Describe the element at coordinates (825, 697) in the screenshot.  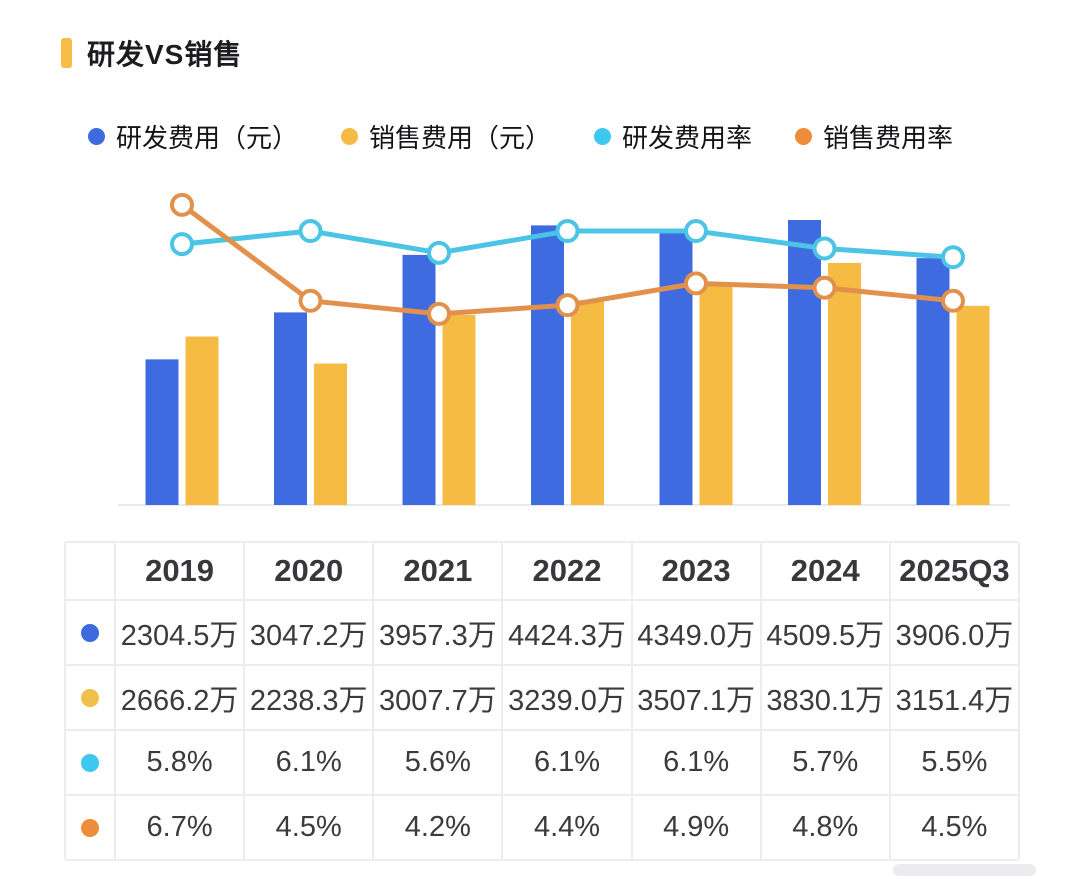
I see `table-cell-r2-2024: 3830.1万` at that location.